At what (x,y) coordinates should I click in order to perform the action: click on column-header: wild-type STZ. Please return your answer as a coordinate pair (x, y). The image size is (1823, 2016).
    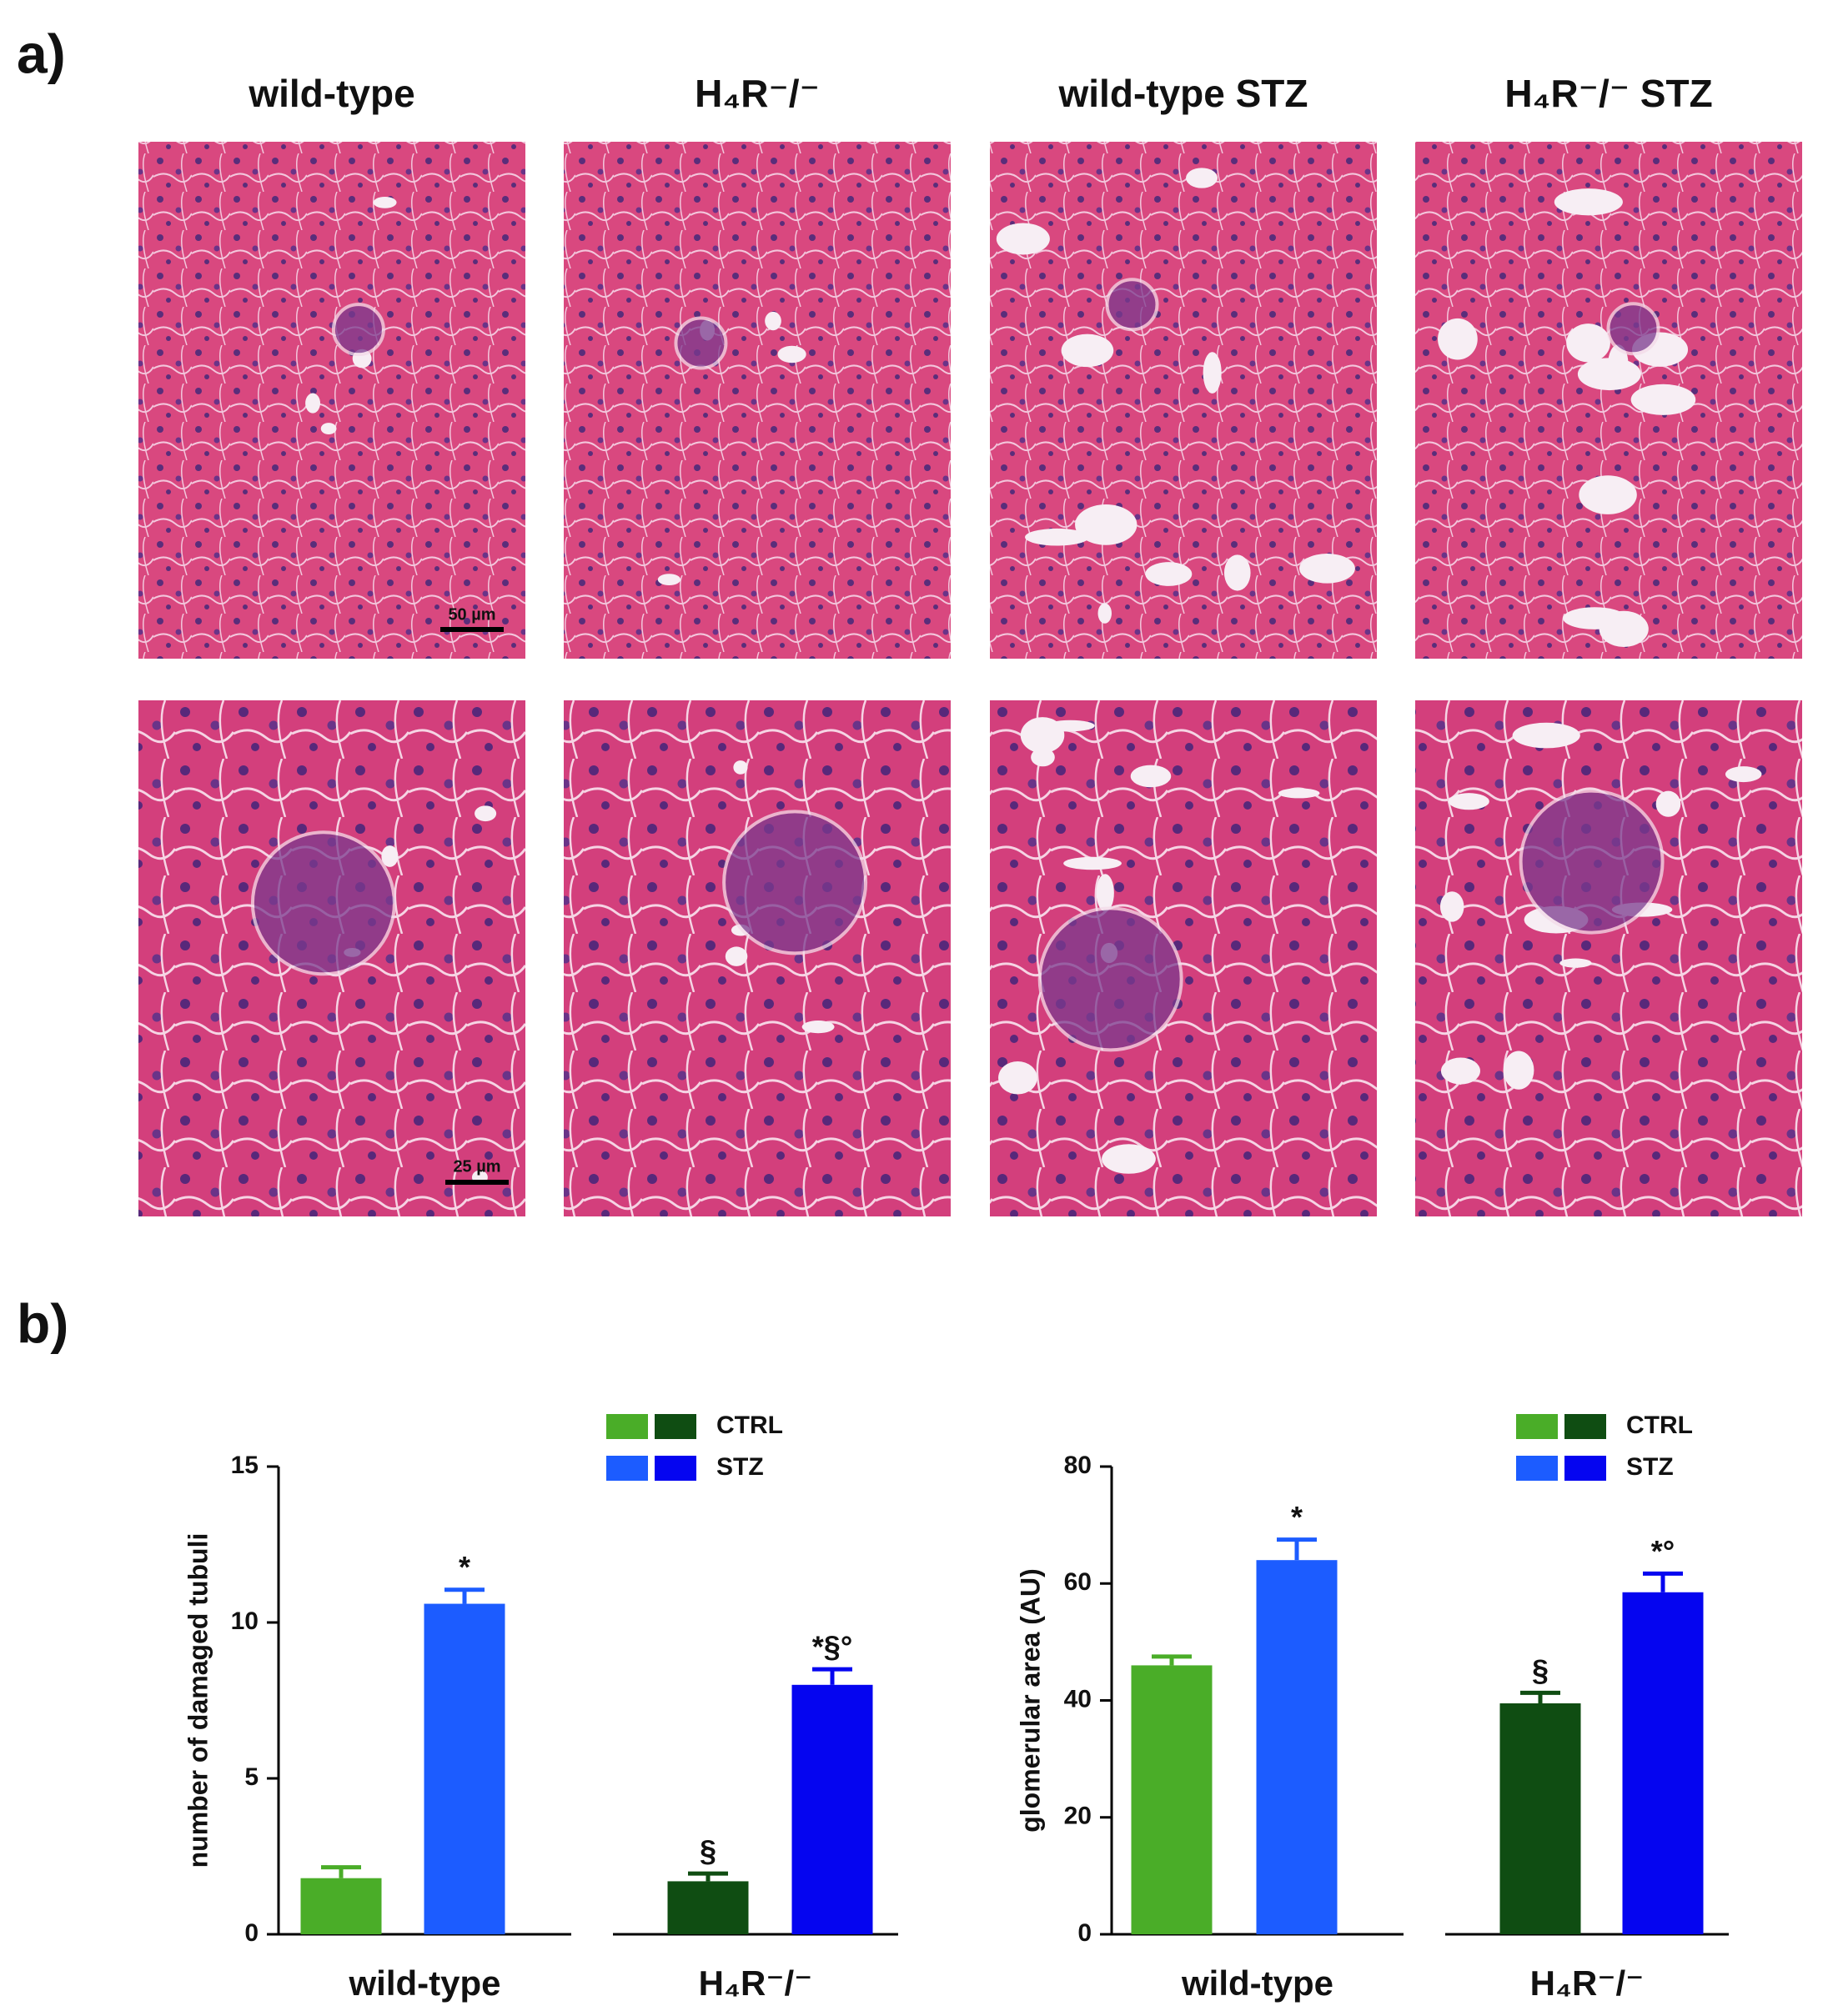
    Looking at the image, I should click on (1183, 93).